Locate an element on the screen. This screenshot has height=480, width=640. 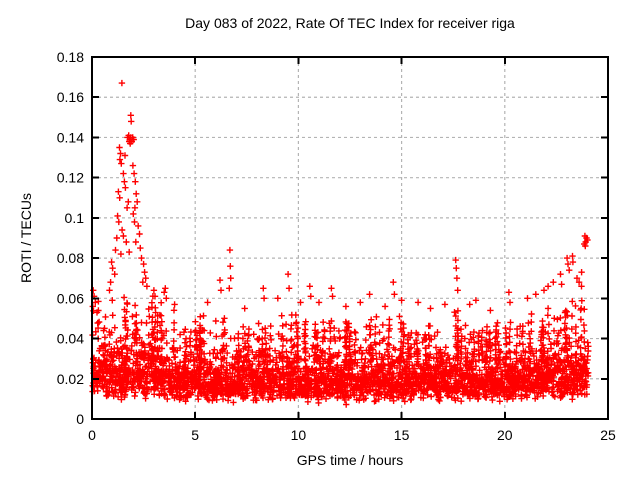
y-tick-label: 0.02 is located at coordinates (70, 379).